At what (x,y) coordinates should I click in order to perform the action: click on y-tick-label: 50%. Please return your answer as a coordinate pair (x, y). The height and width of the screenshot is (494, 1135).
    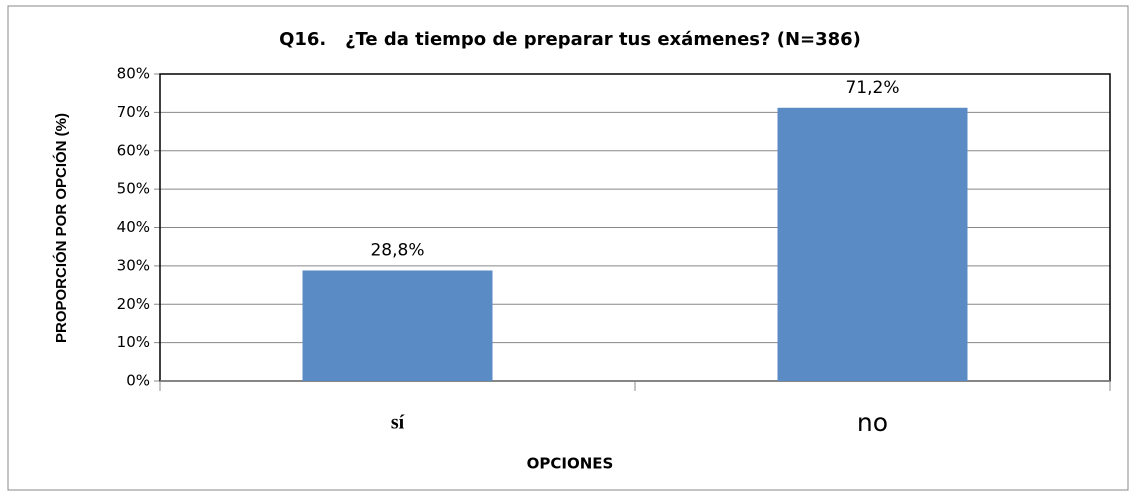
    Looking at the image, I should click on (133, 189).